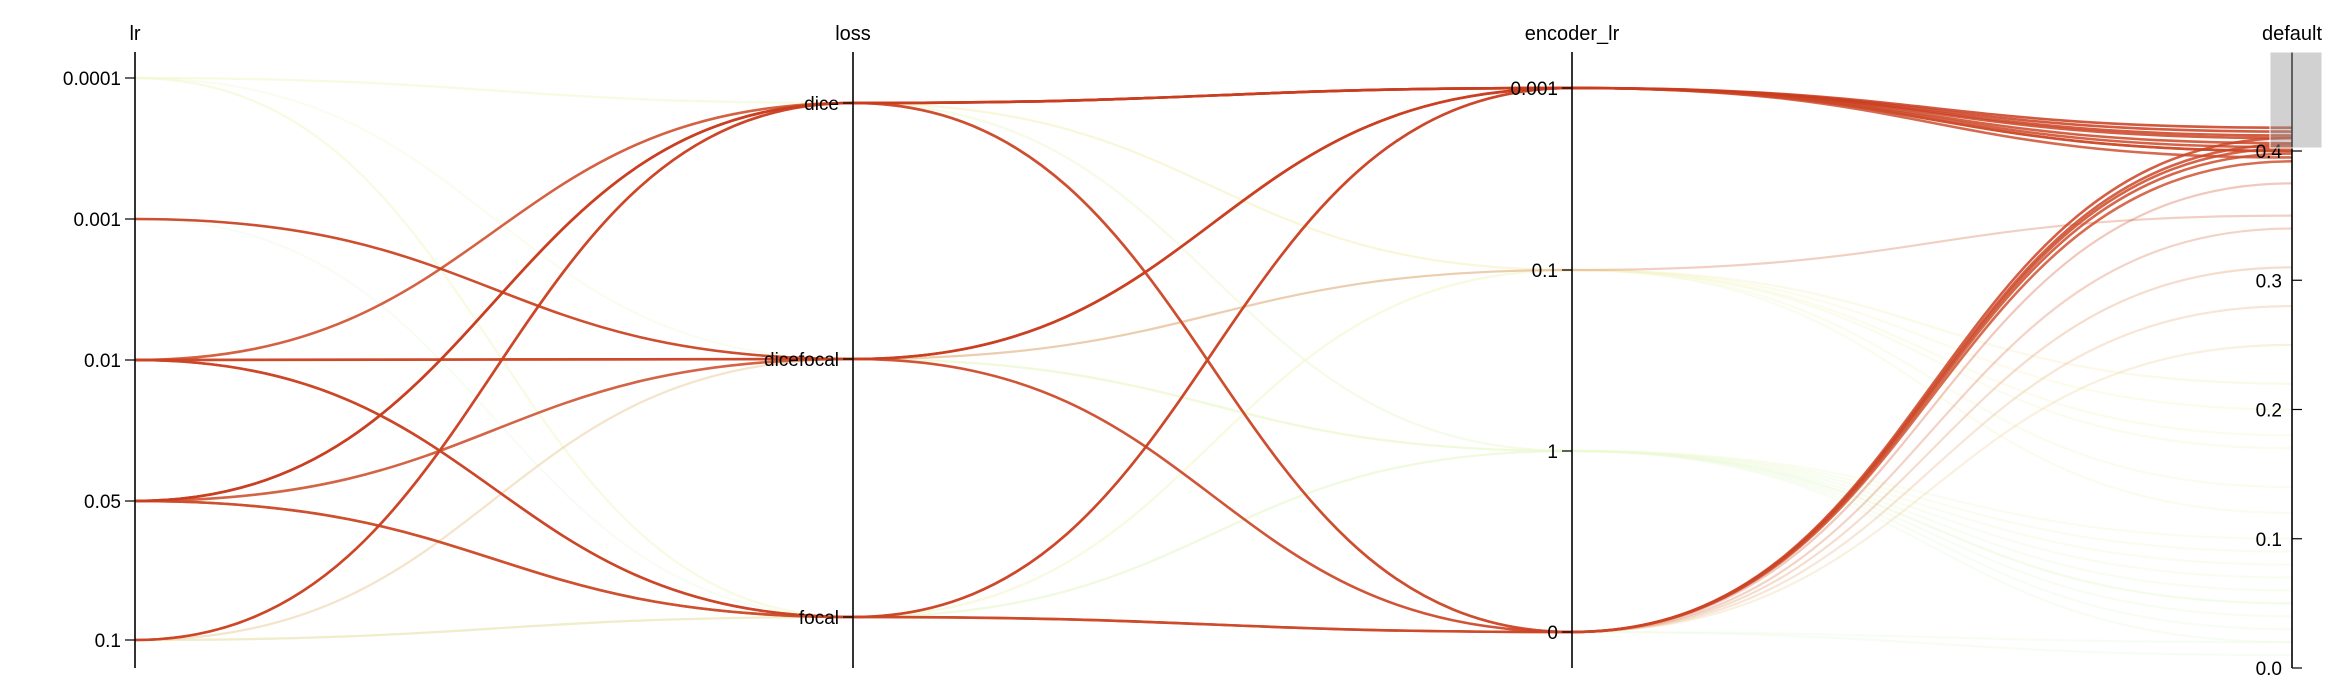 The width and height of the screenshot is (2348, 692). Describe the element at coordinates (817, 345) in the screenshot. I see `axis-loss: loss dice dicefocal focal` at that location.